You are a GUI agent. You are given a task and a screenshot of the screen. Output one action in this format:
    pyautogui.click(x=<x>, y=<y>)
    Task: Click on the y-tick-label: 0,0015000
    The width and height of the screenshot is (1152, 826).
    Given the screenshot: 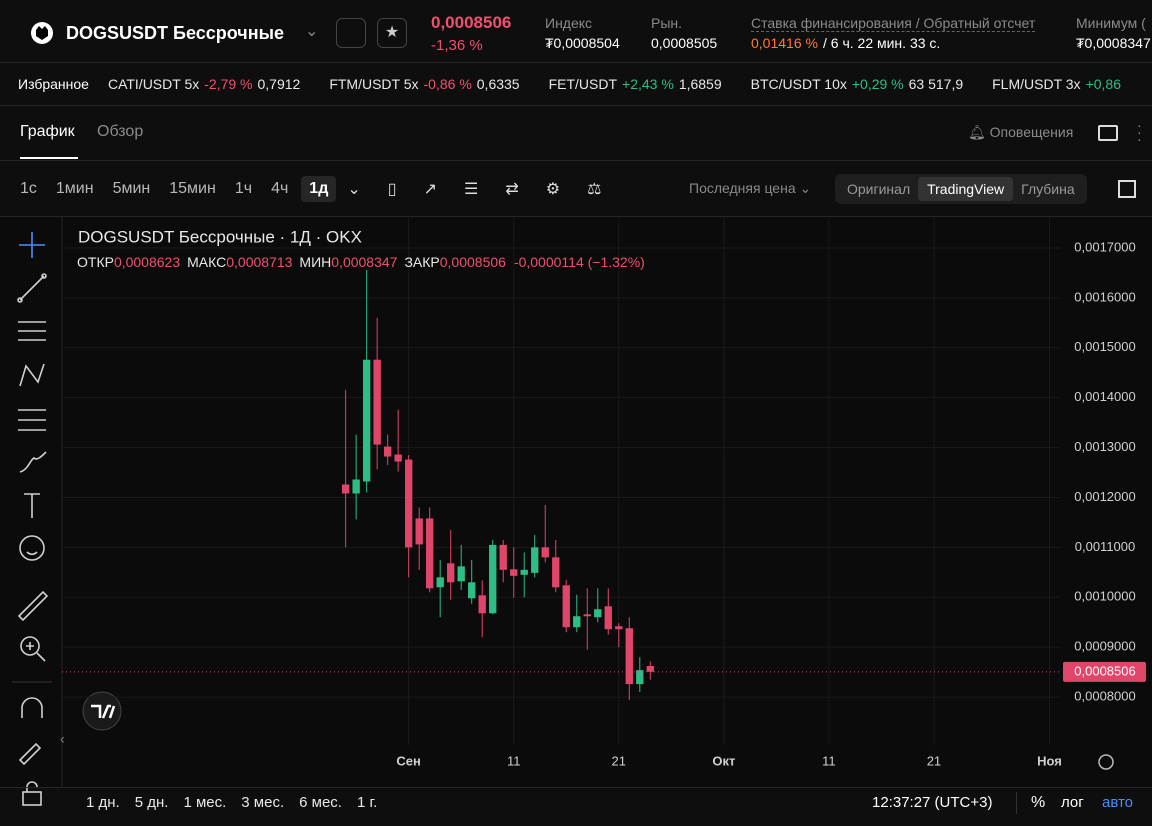 What is the action you would take?
    pyautogui.click(x=1104, y=346)
    